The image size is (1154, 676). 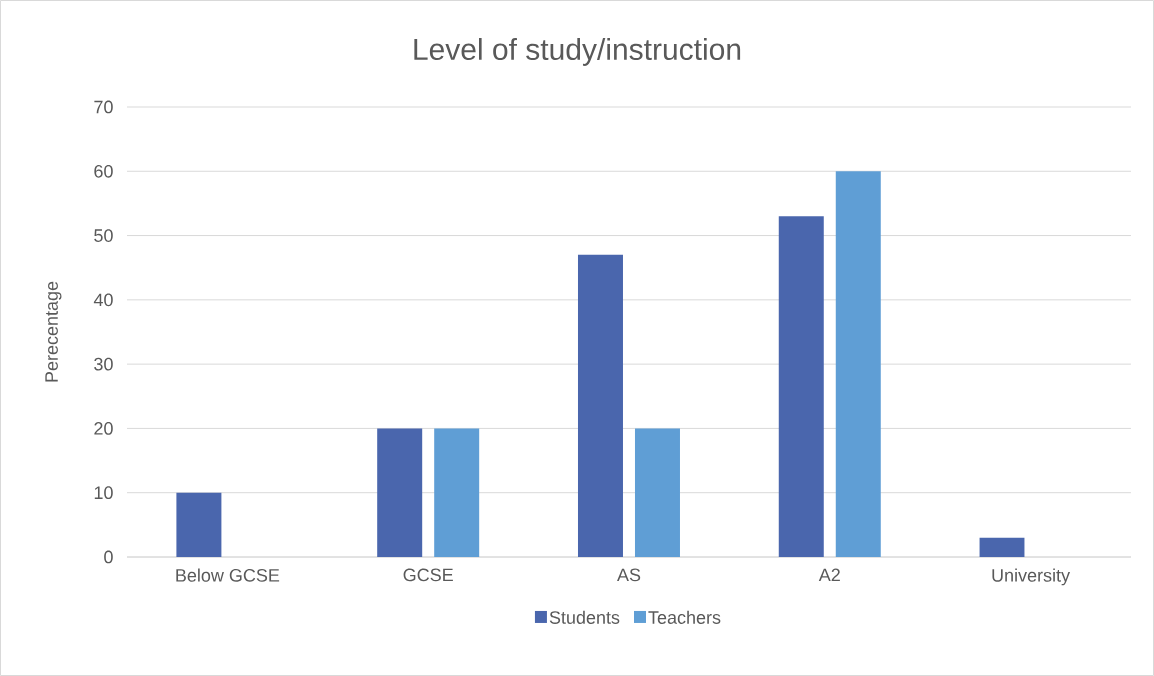 I want to click on chart-title: Level of study/instruction, so click(x=577, y=52).